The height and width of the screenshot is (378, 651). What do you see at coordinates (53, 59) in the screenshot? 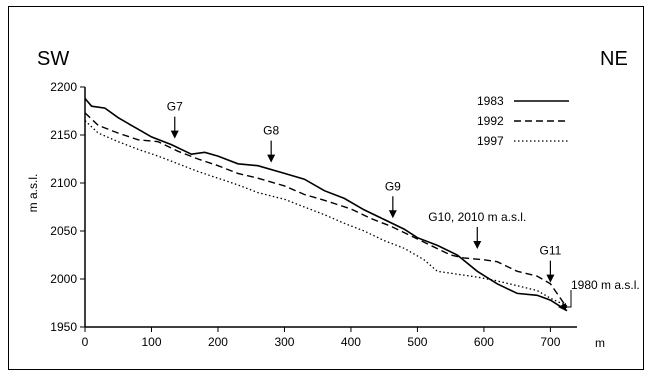
I see `direction-label-sw: SW` at bounding box center [53, 59].